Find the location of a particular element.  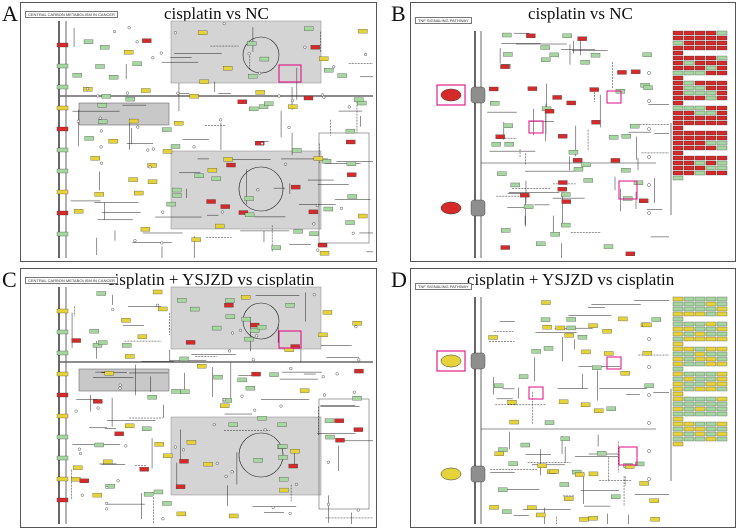

panel-c-title: cisplatin + YSJZD vs cisplatin is located at coordinates (211, 279).